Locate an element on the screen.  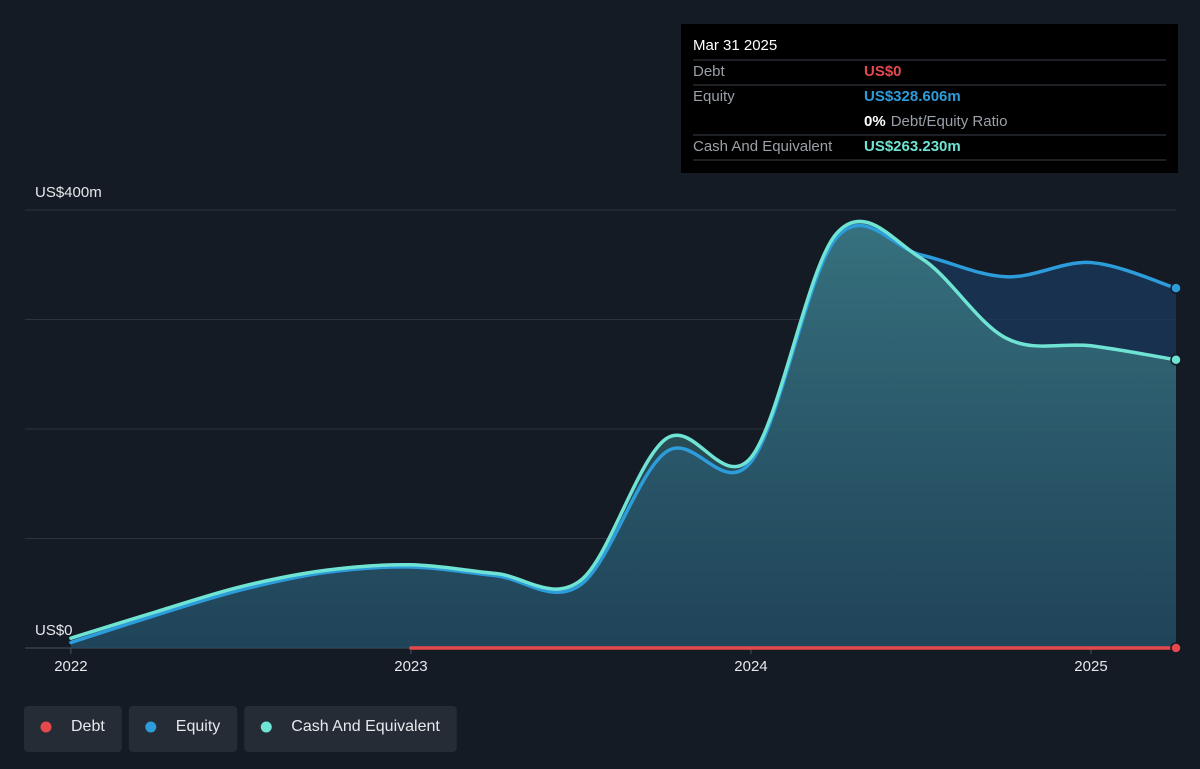
tooltip-box is located at coordinates (929, 98).